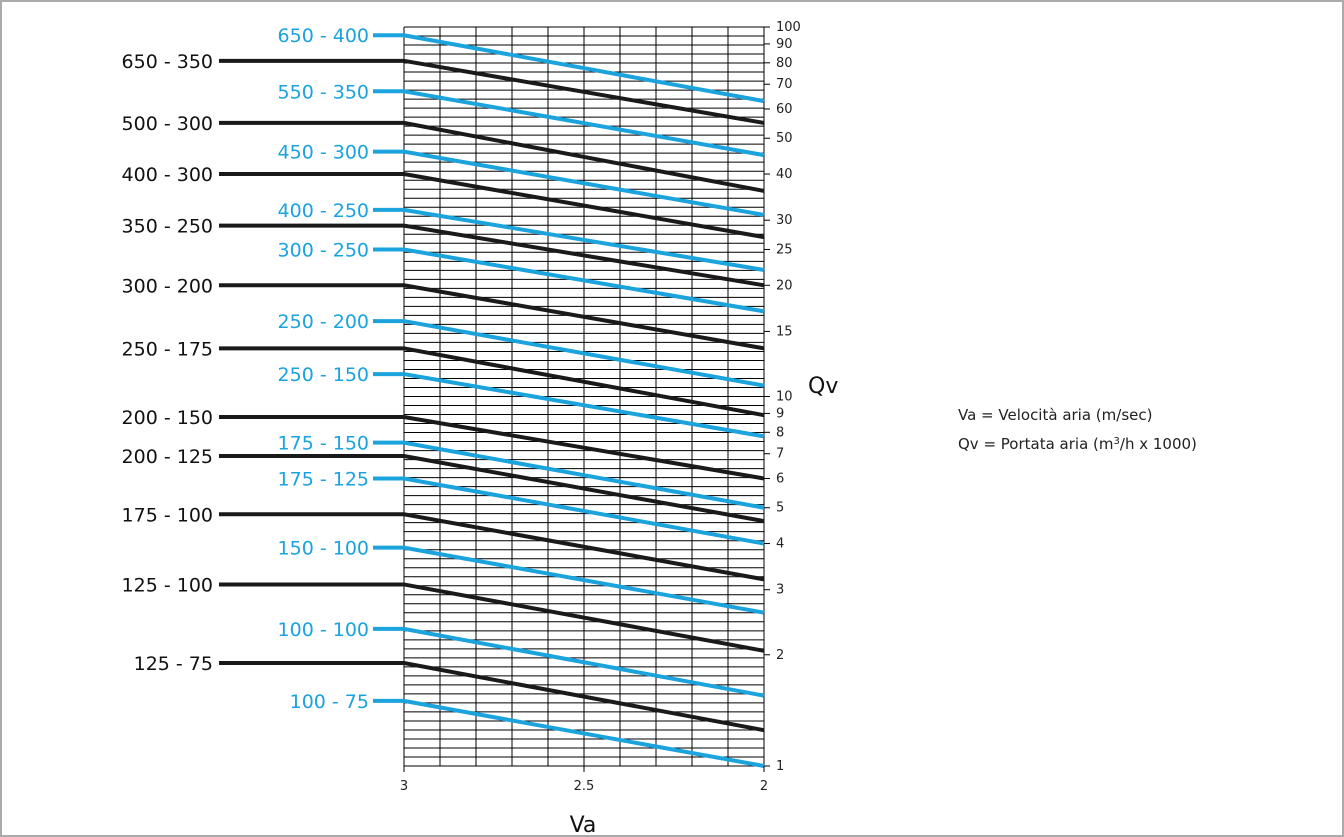 The width and height of the screenshot is (1344, 837). I want to click on y-tick-label: 90, so click(784, 44).